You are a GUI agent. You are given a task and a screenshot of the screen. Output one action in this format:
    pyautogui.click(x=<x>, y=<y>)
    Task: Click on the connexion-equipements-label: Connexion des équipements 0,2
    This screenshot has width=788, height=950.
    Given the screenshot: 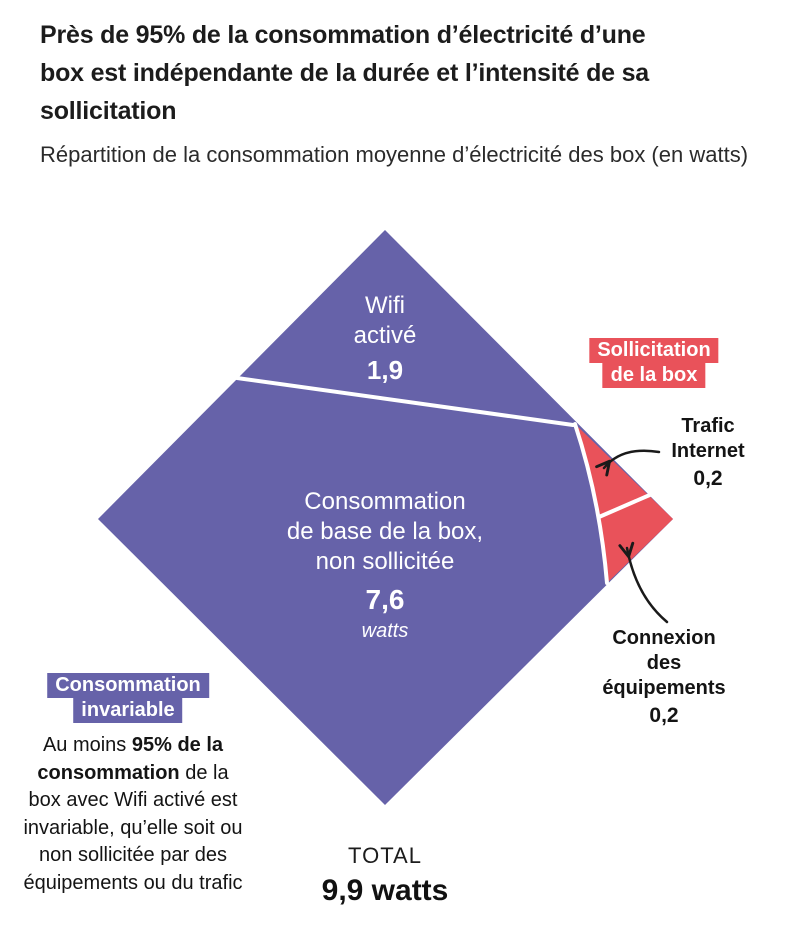 What is the action you would take?
    pyautogui.click(x=664, y=677)
    